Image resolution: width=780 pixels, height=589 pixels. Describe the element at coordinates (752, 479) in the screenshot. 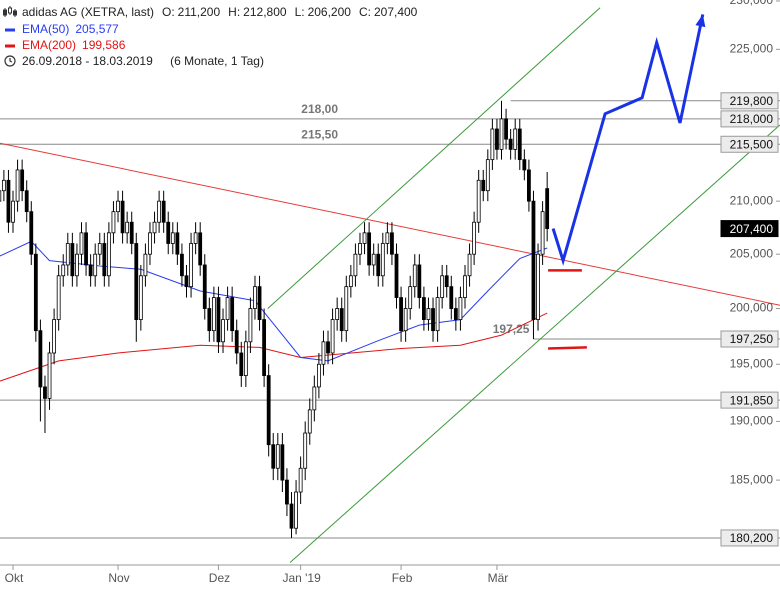

I see `y-tick-label: 185,000` at that location.